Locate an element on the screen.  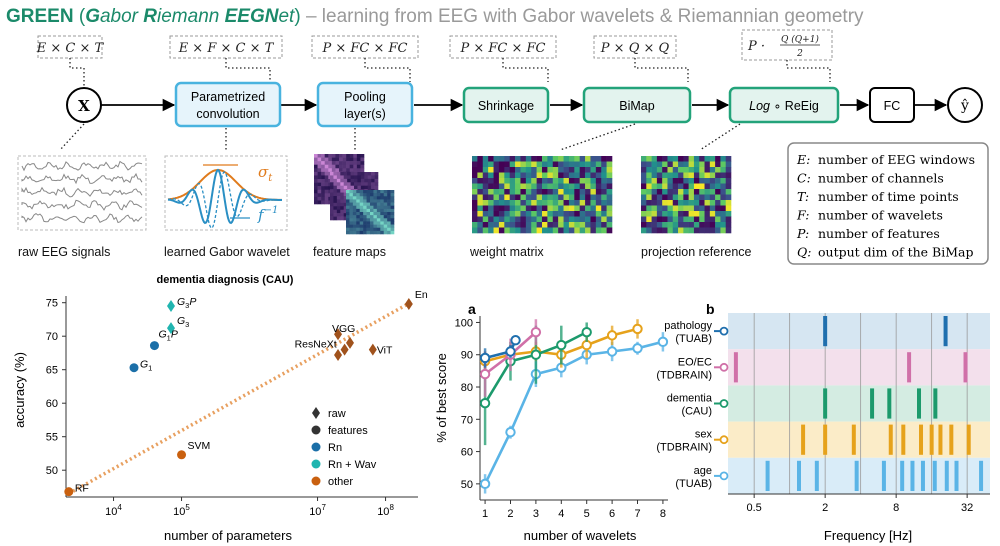
freq-row-marker is located at coordinates (724, 331).